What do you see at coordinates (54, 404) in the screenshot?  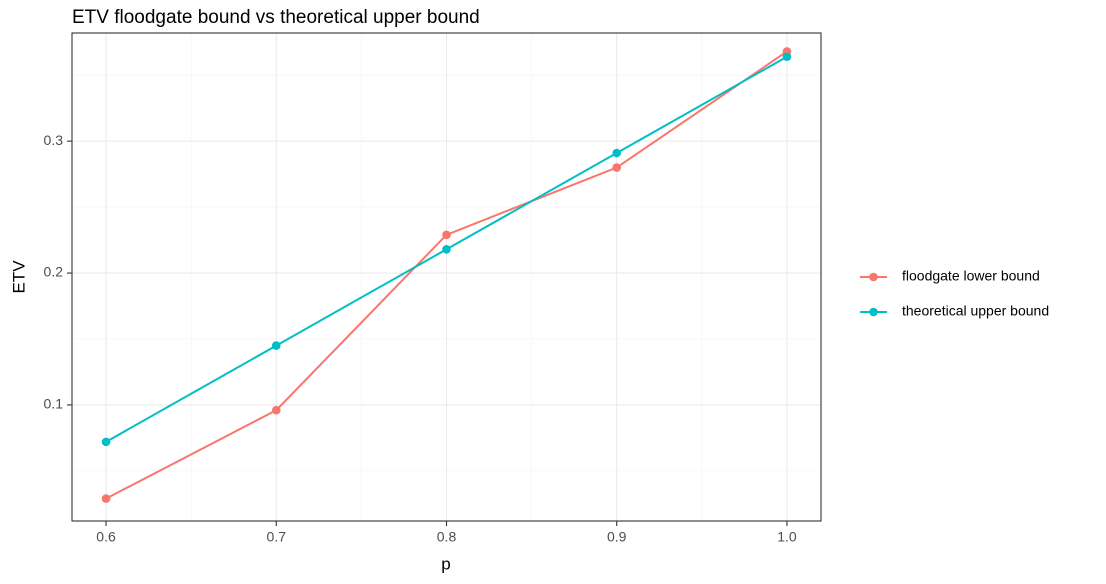 I see `y-tick-label: 0.1` at bounding box center [54, 404].